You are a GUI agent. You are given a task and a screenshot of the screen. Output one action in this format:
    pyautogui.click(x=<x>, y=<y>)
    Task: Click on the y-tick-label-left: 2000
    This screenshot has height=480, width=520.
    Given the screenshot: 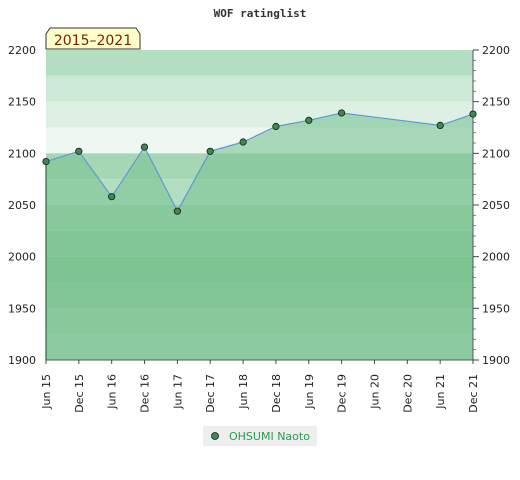 What is the action you would take?
    pyautogui.click(x=22, y=257)
    